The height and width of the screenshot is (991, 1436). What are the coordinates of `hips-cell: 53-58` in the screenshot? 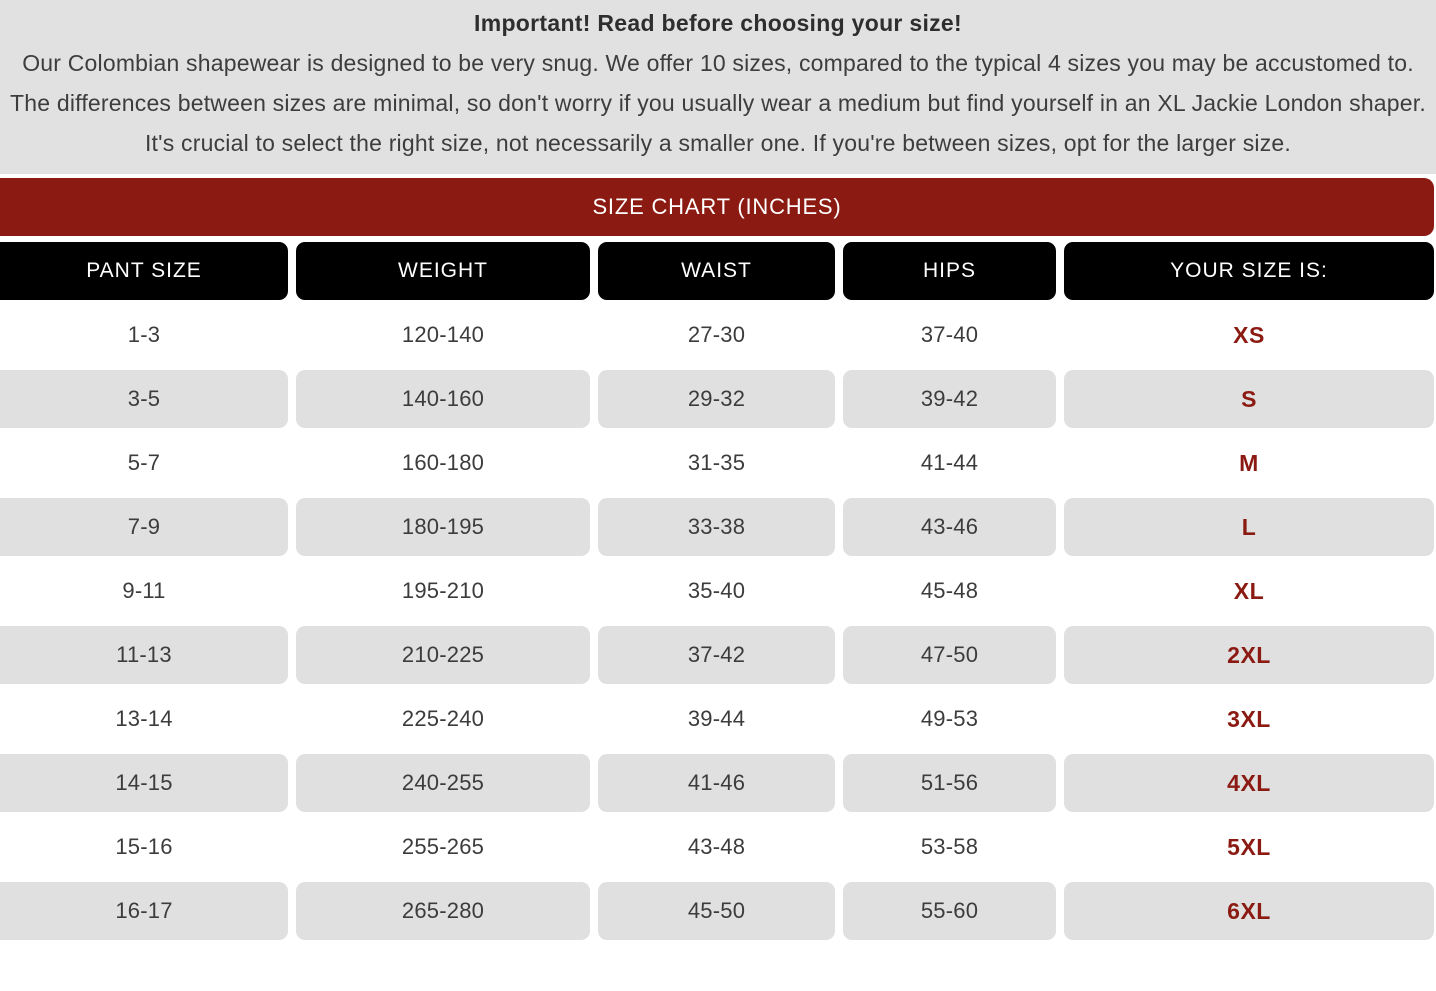 It's located at (949, 846).